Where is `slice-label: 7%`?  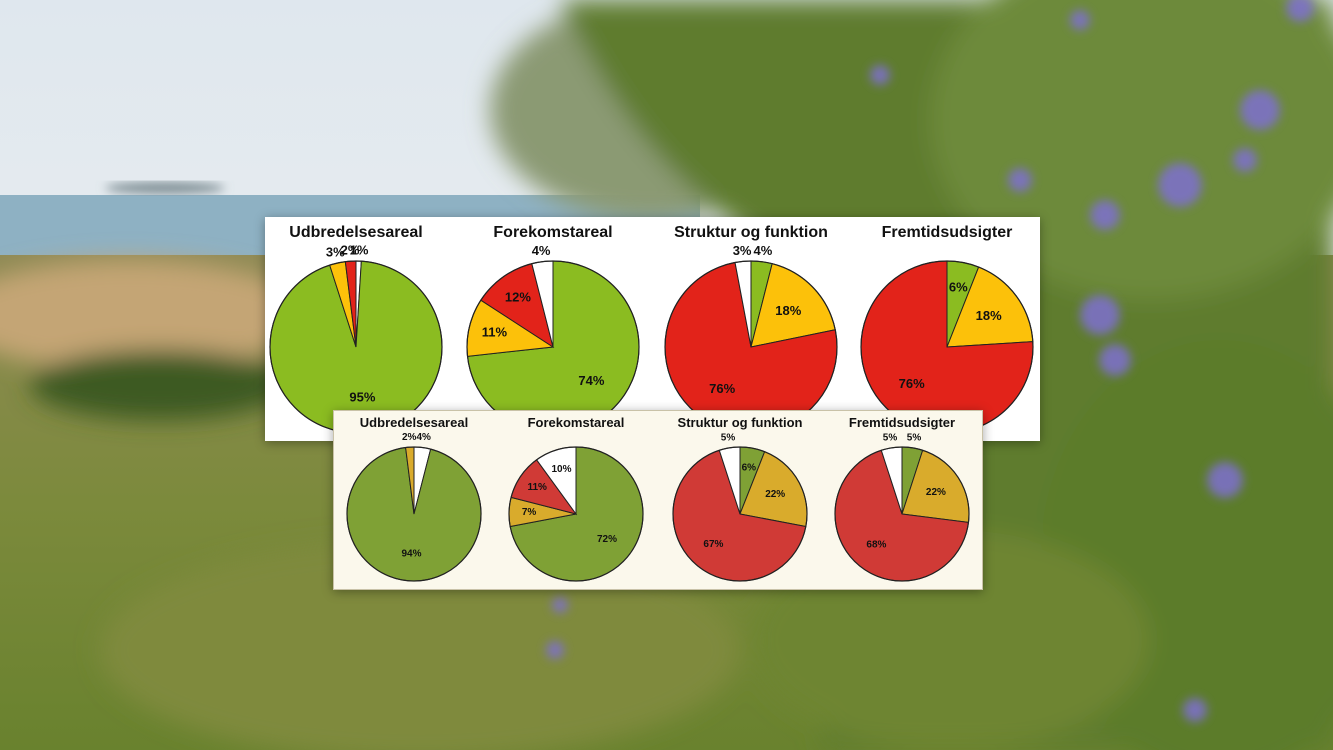
slice-label: 7% is located at coordinates (529, 512).